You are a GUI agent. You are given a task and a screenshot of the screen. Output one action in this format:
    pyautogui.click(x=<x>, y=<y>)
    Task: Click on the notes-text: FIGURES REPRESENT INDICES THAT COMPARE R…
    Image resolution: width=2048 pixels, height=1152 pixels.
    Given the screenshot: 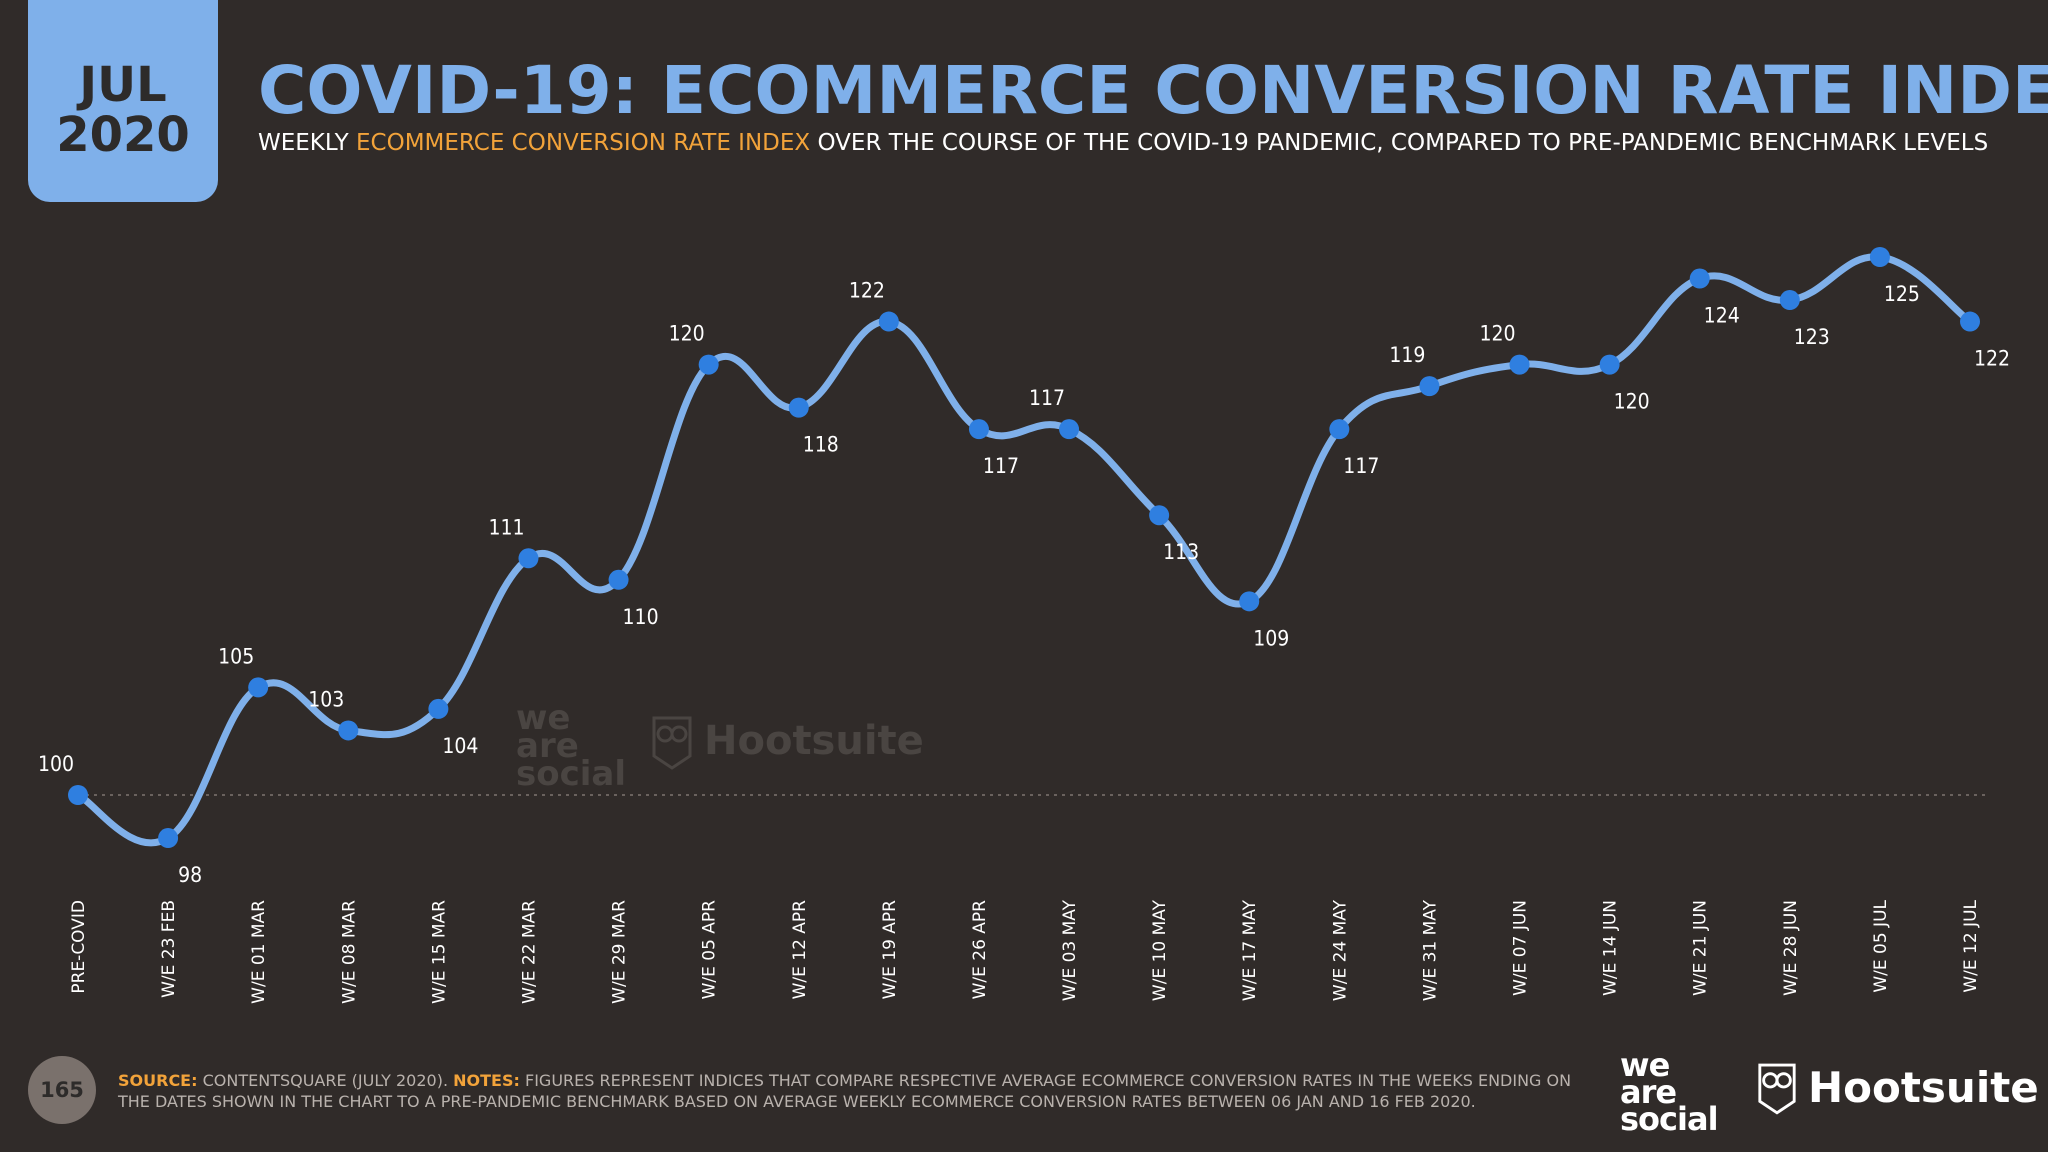 What is the action you would take?
    pyautogui.click(x=845, y=1091)
    